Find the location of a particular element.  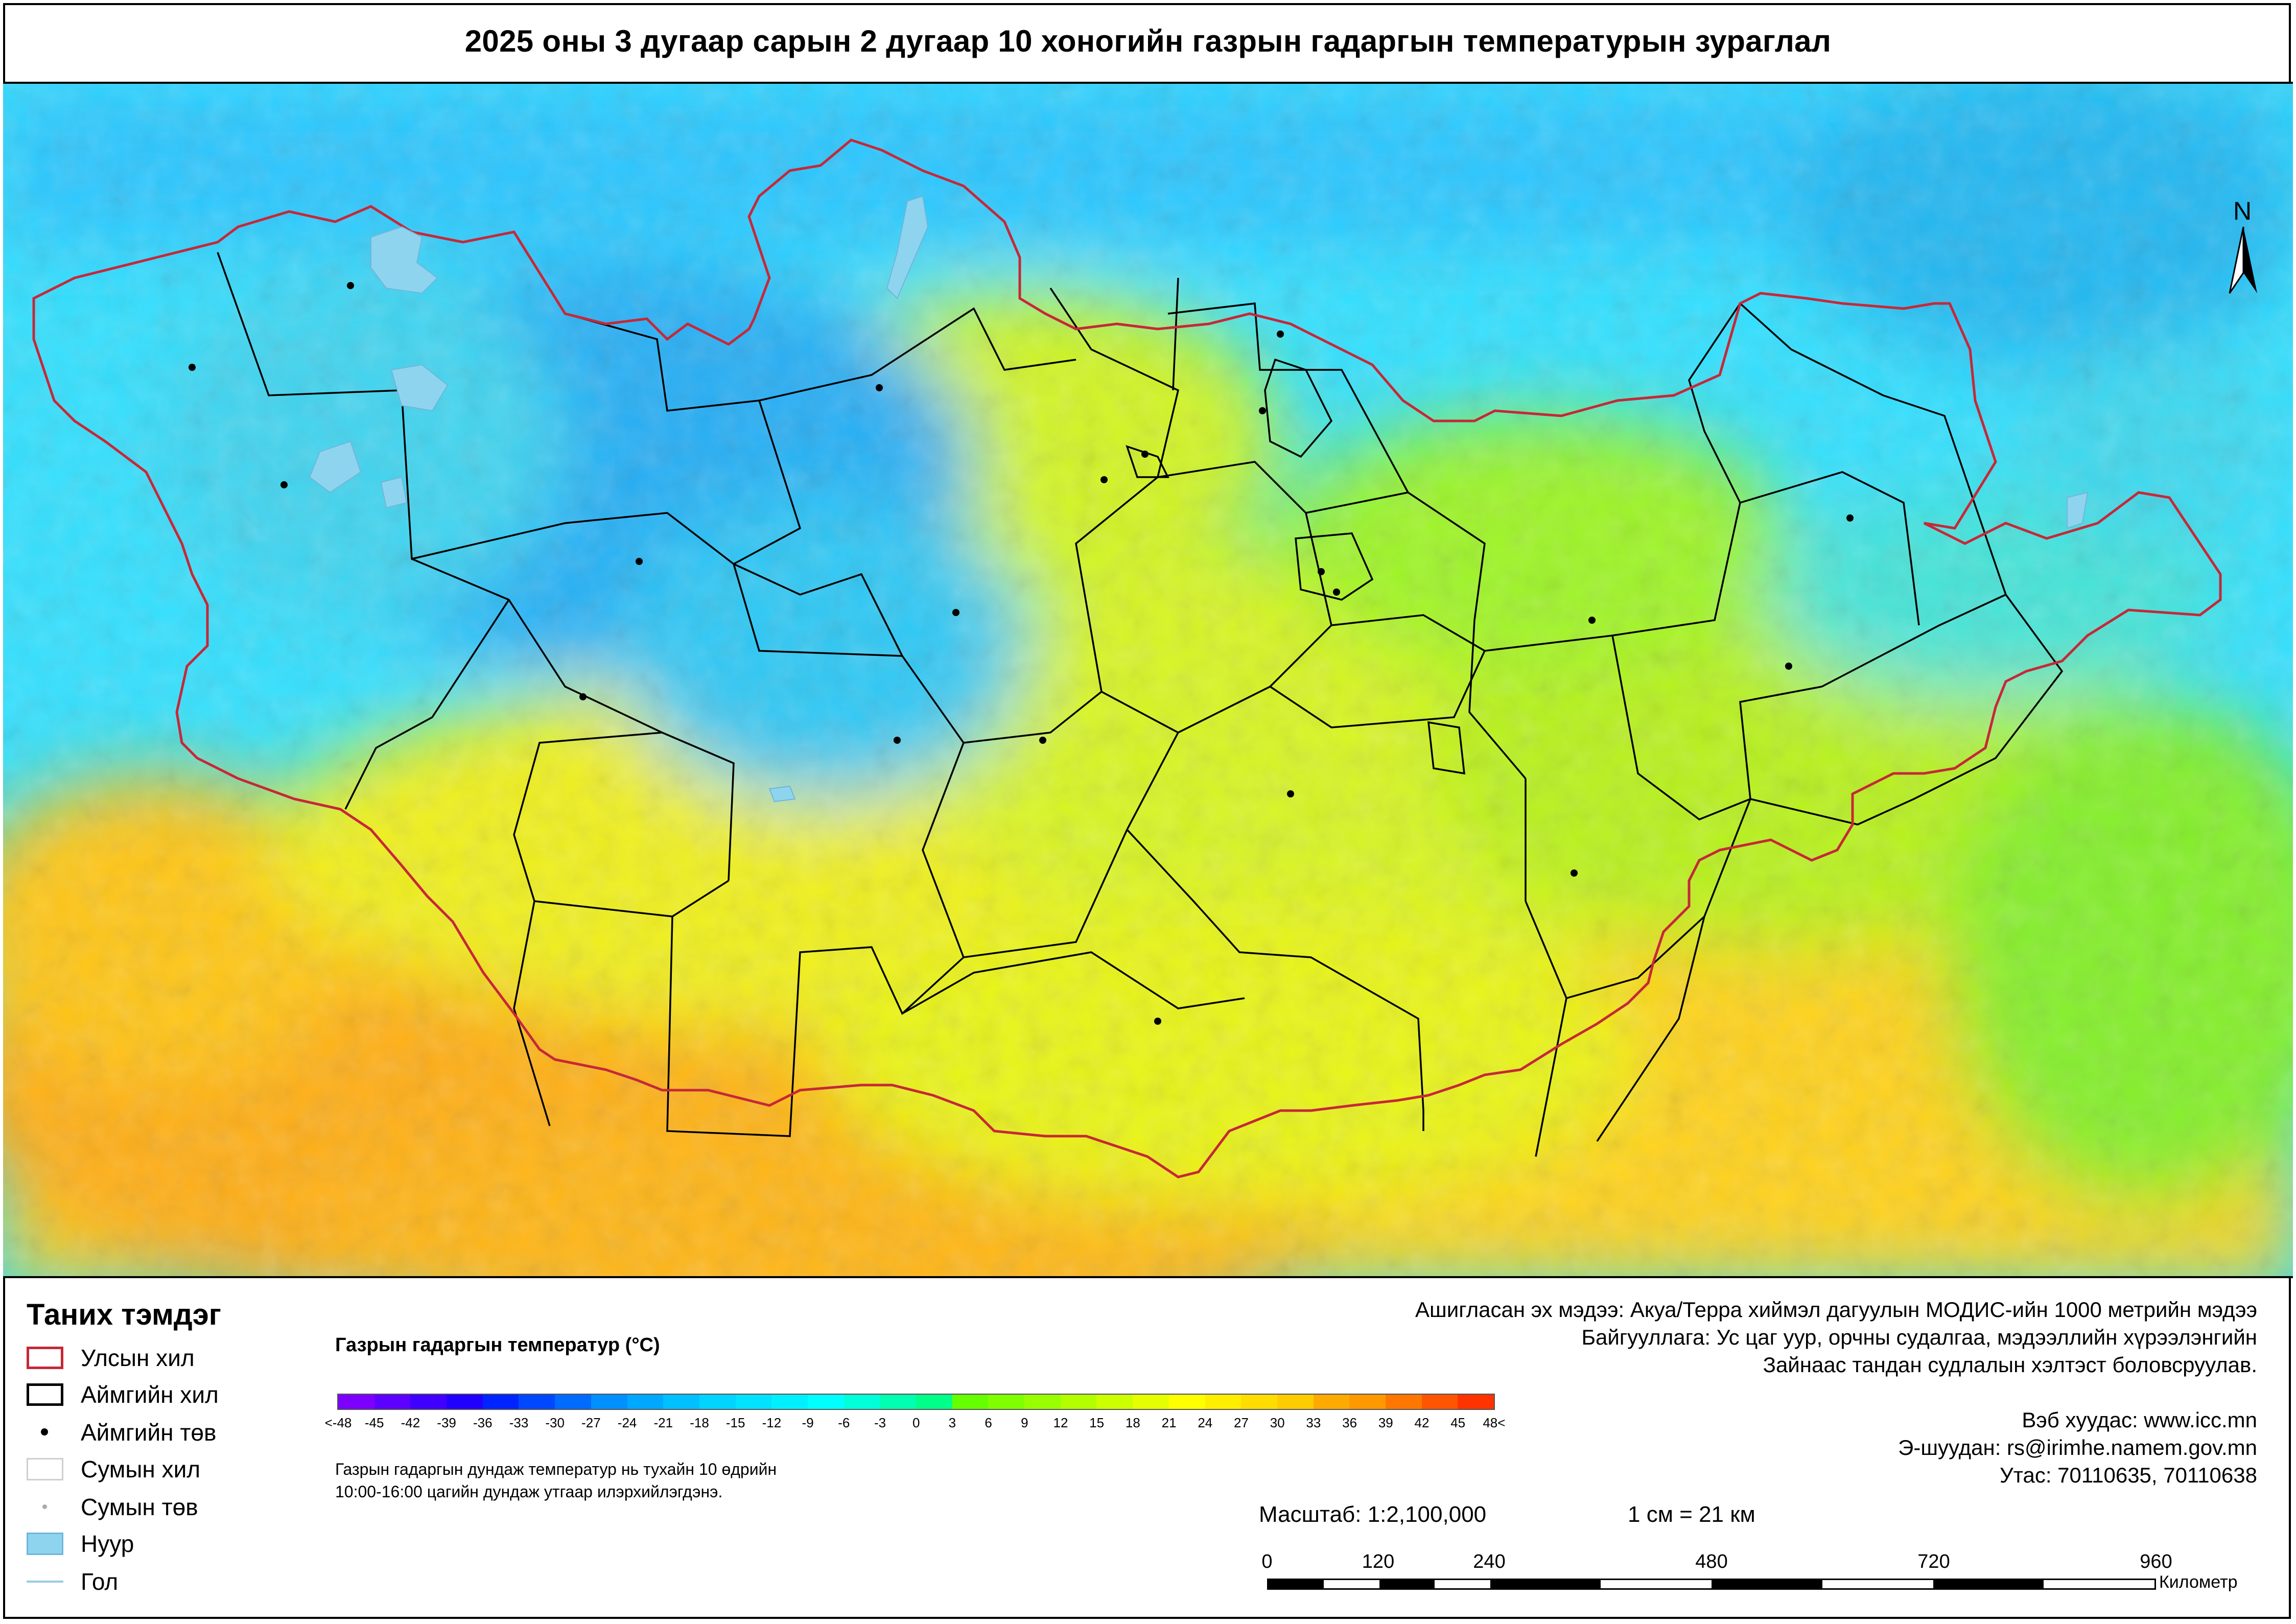

scale-bar-label: 480 is located at coordinates (1711, 1561).